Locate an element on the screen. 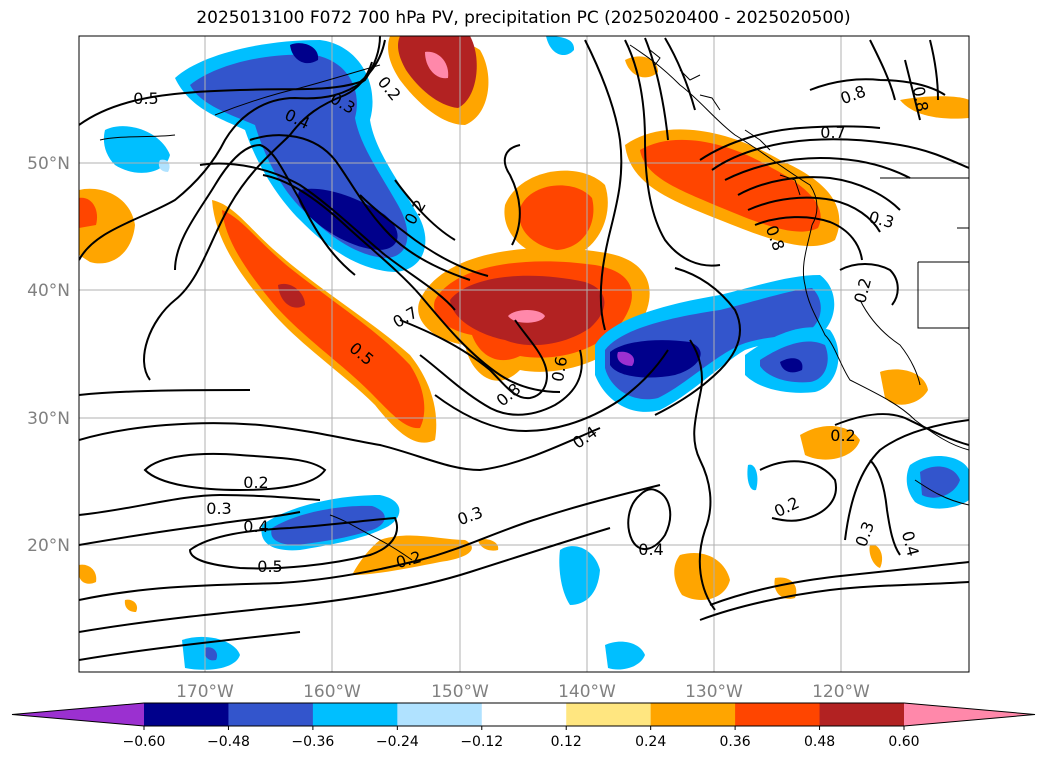 This screenshot has height=765, width=1047. colorbar-tick-label: −0.60 is located at coordinates (144, 742).